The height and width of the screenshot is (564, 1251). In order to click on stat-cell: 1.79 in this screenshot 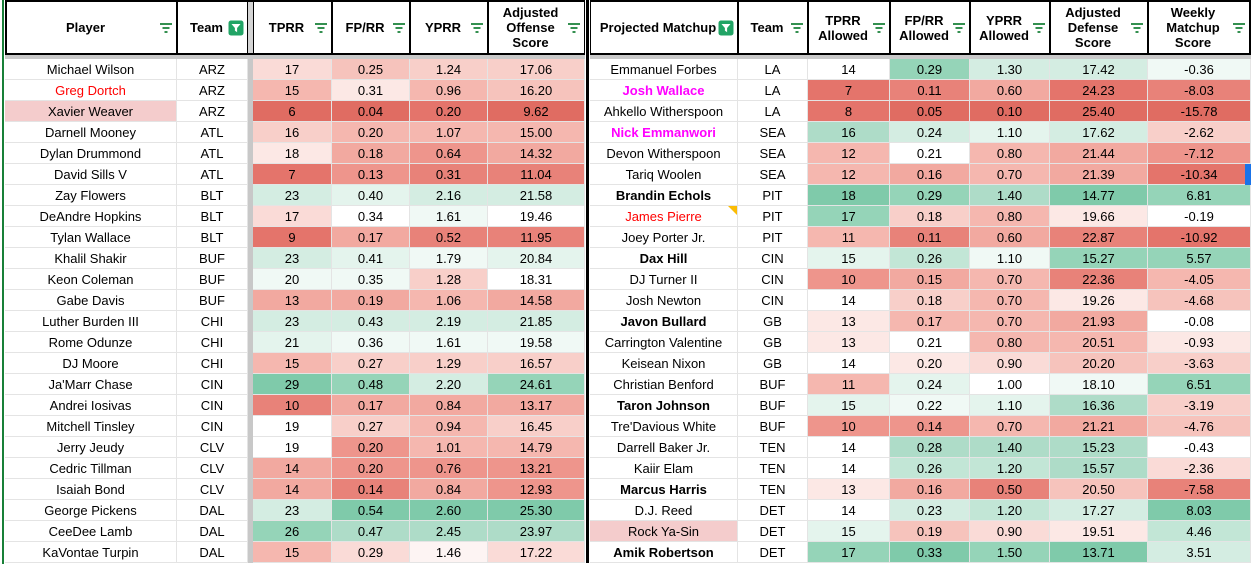, I will do `click(449, 258)`.